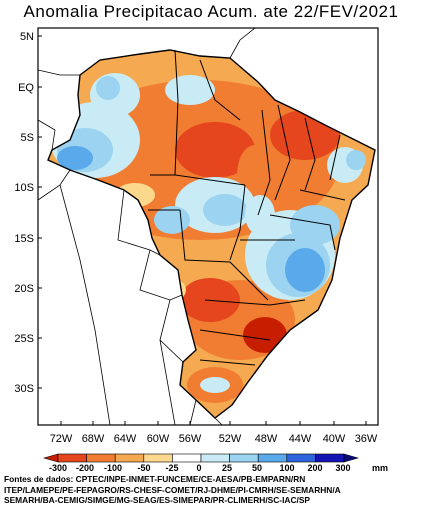 The image size is (422, 517). I want to click on lon-label: 56W, so click(190, 439).